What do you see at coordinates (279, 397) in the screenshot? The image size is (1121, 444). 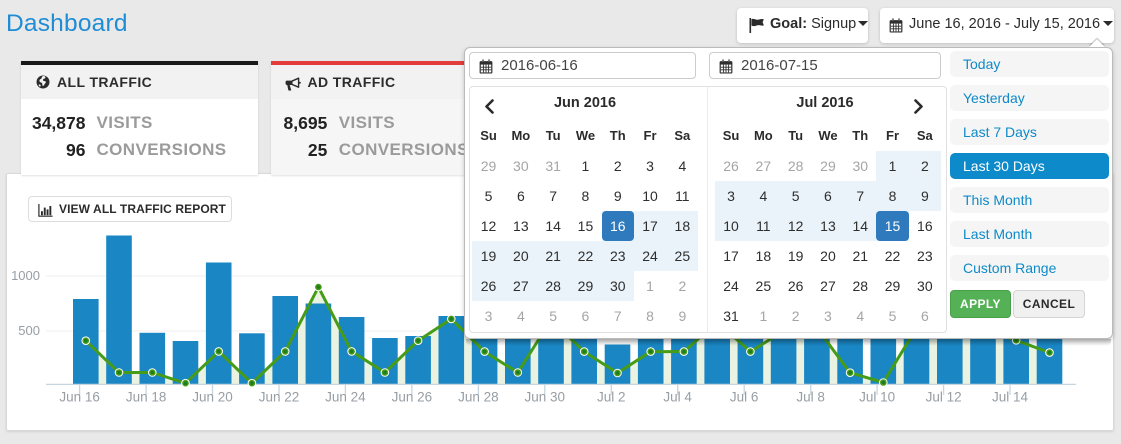 I see `svg-text: Jun 22` at bounding box center [279, 397].